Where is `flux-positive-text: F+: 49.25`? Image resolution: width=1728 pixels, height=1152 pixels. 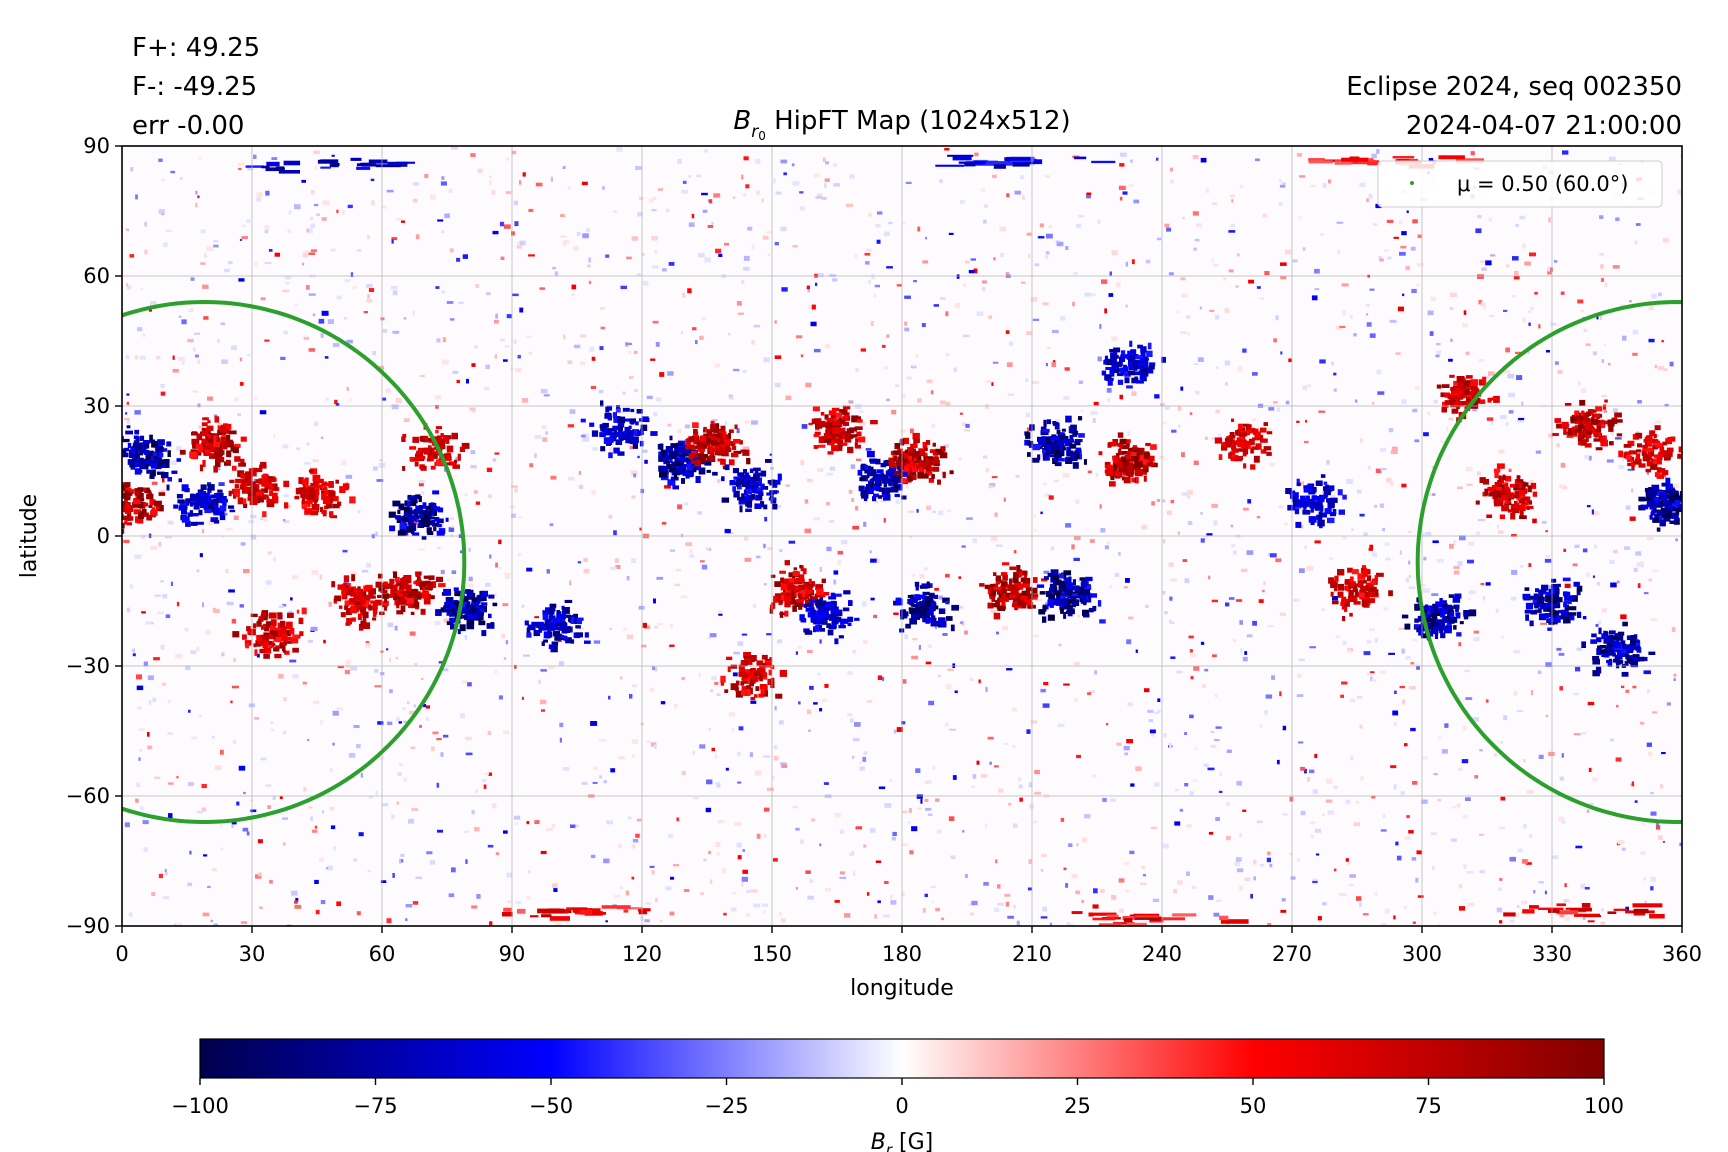 flux-positive-text: F+: 49.25 is located at coordinates (196, 48).